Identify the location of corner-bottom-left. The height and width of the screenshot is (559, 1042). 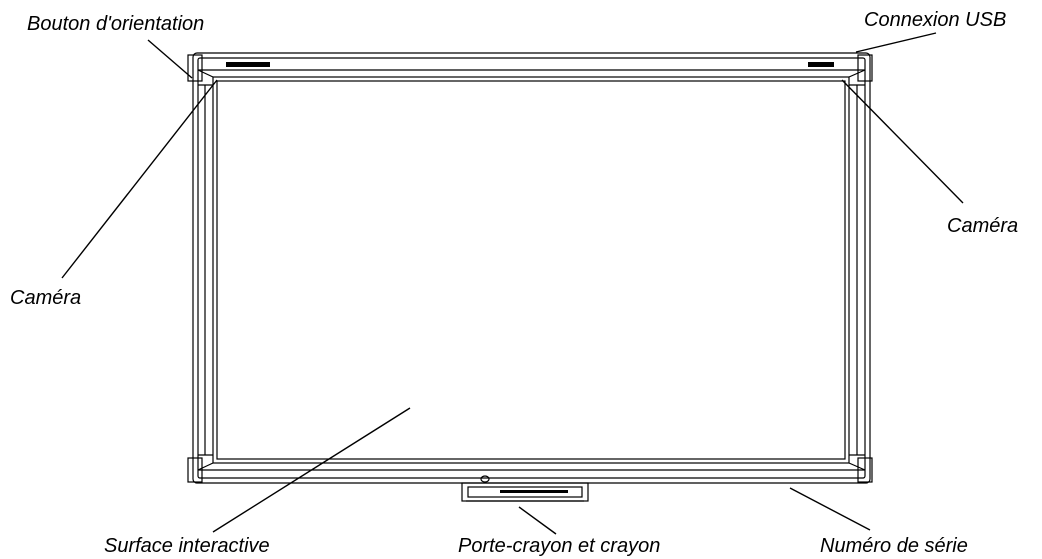
(205, 462).